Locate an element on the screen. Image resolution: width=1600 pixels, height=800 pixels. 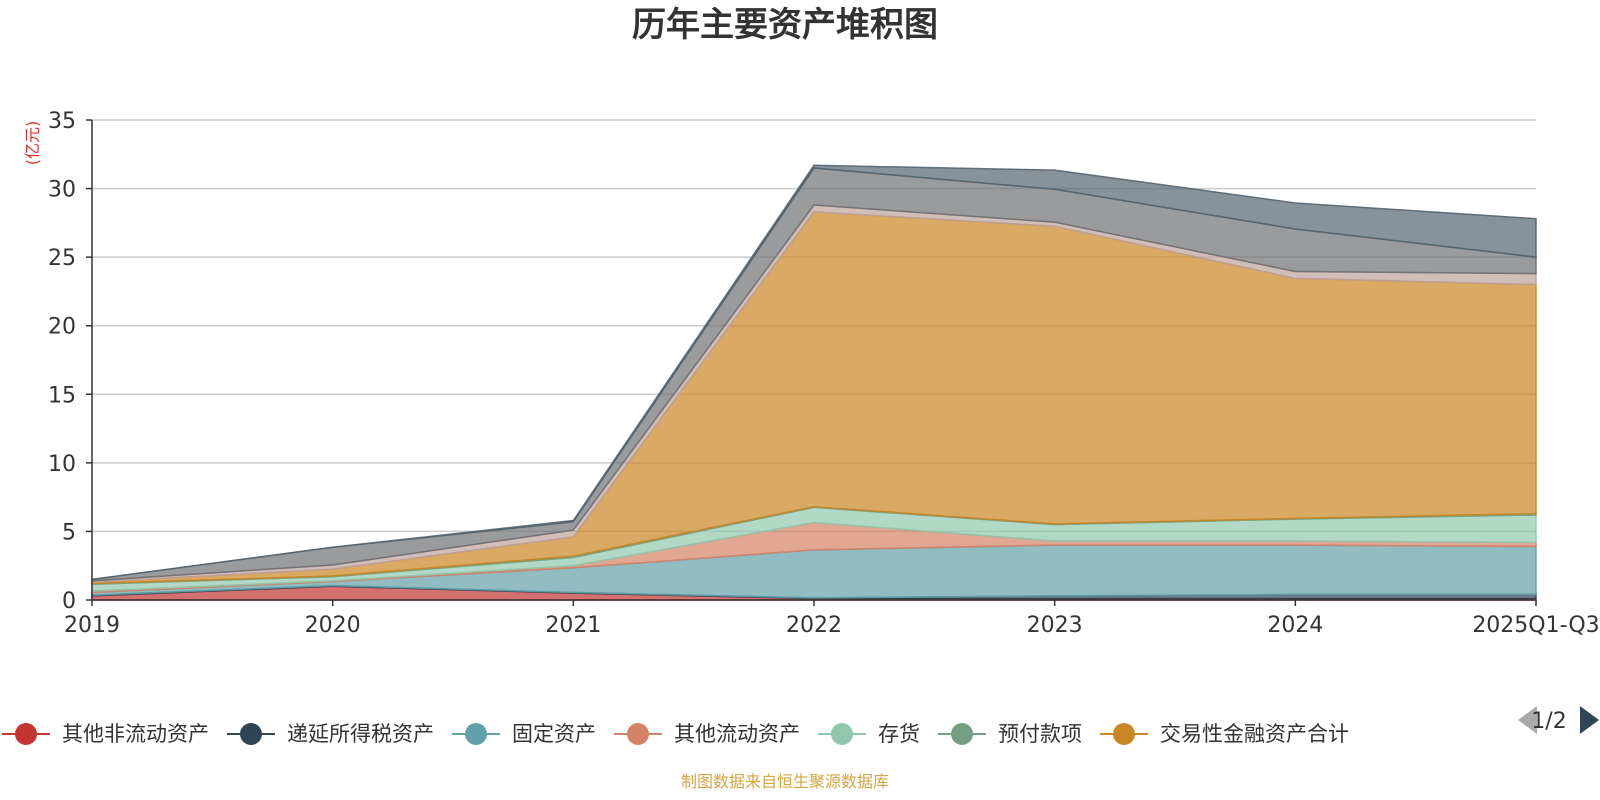
y-tick-label-5: 5 is located at coordinates (69, 532).